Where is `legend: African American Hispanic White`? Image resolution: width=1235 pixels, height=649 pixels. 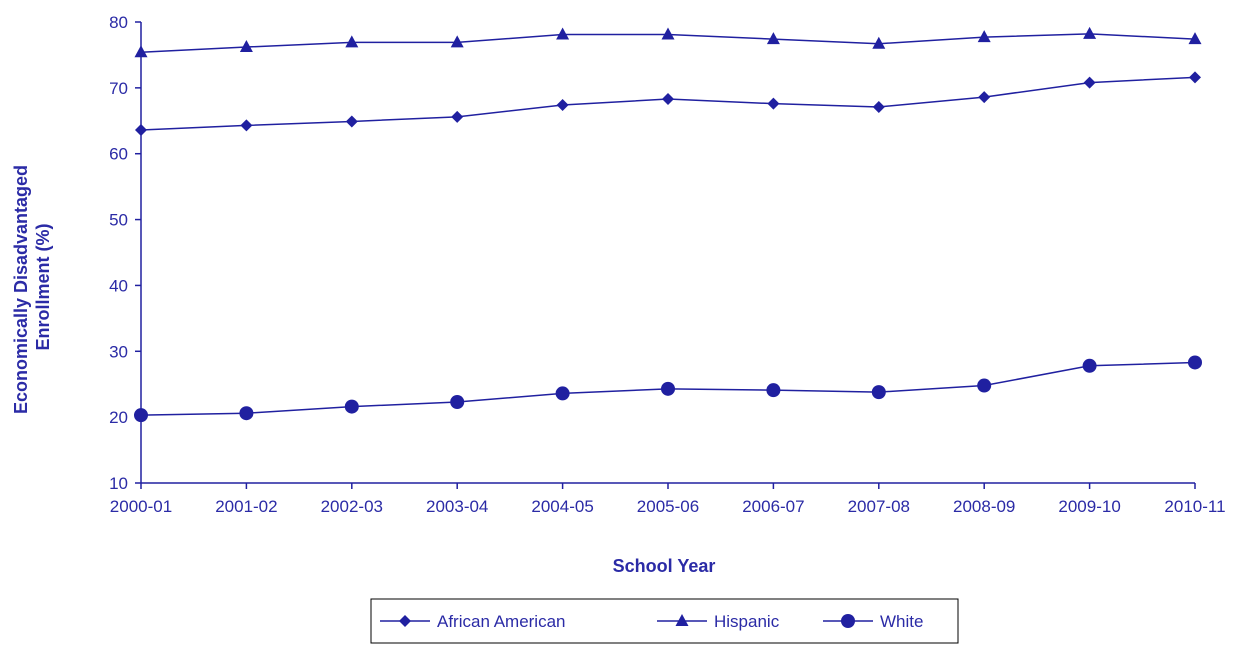 legend: African American Hispanic White is located at coordinates (664, 621).